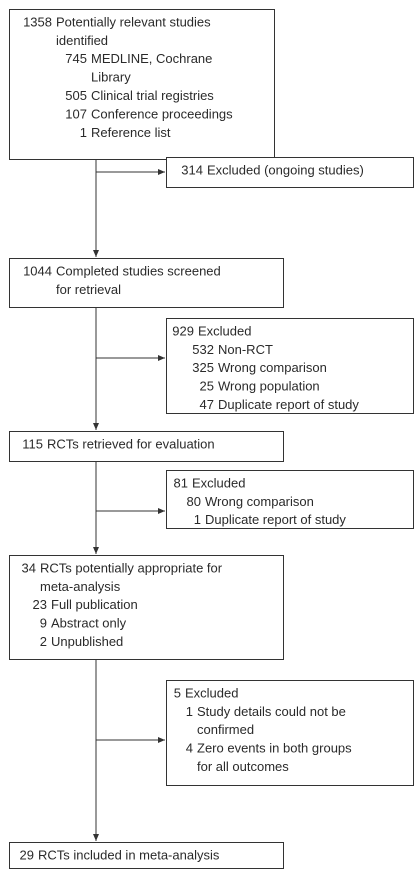 The width and height of the screenshot is (417, 871). I want to click on label: identified, so click(82, 40).